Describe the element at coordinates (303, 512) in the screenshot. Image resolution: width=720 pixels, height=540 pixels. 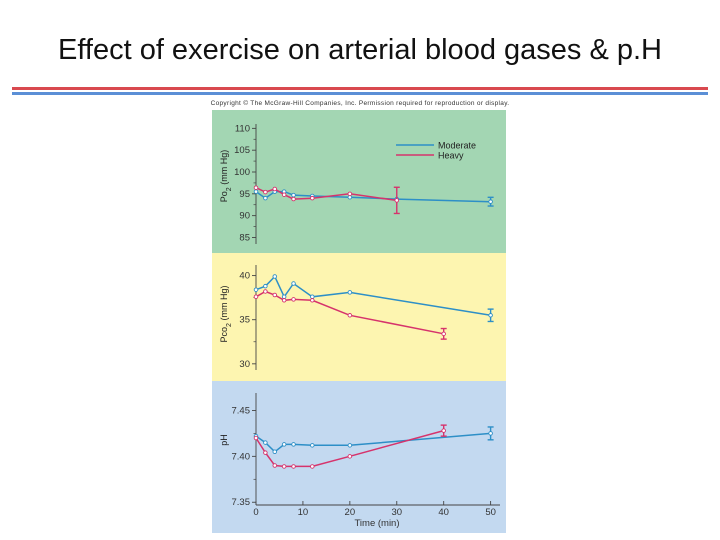
I see `time-x-tick-label: 10` at that location.